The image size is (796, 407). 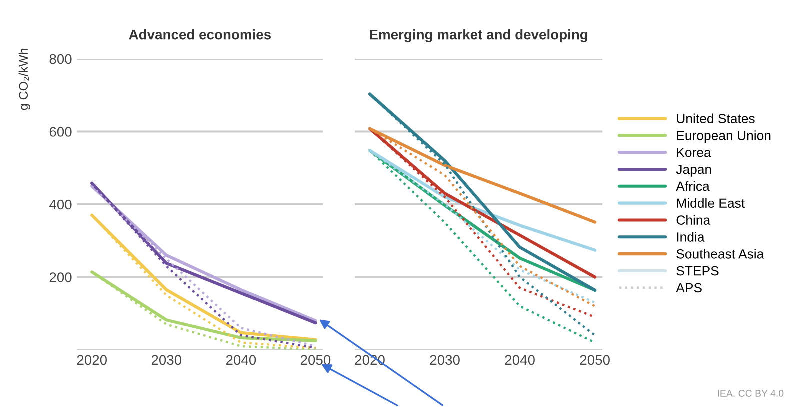 What do you see at coordinates (61, 132) in the screenshot?
I see `y-tick-label: 600` at bounding box center [61, 132].